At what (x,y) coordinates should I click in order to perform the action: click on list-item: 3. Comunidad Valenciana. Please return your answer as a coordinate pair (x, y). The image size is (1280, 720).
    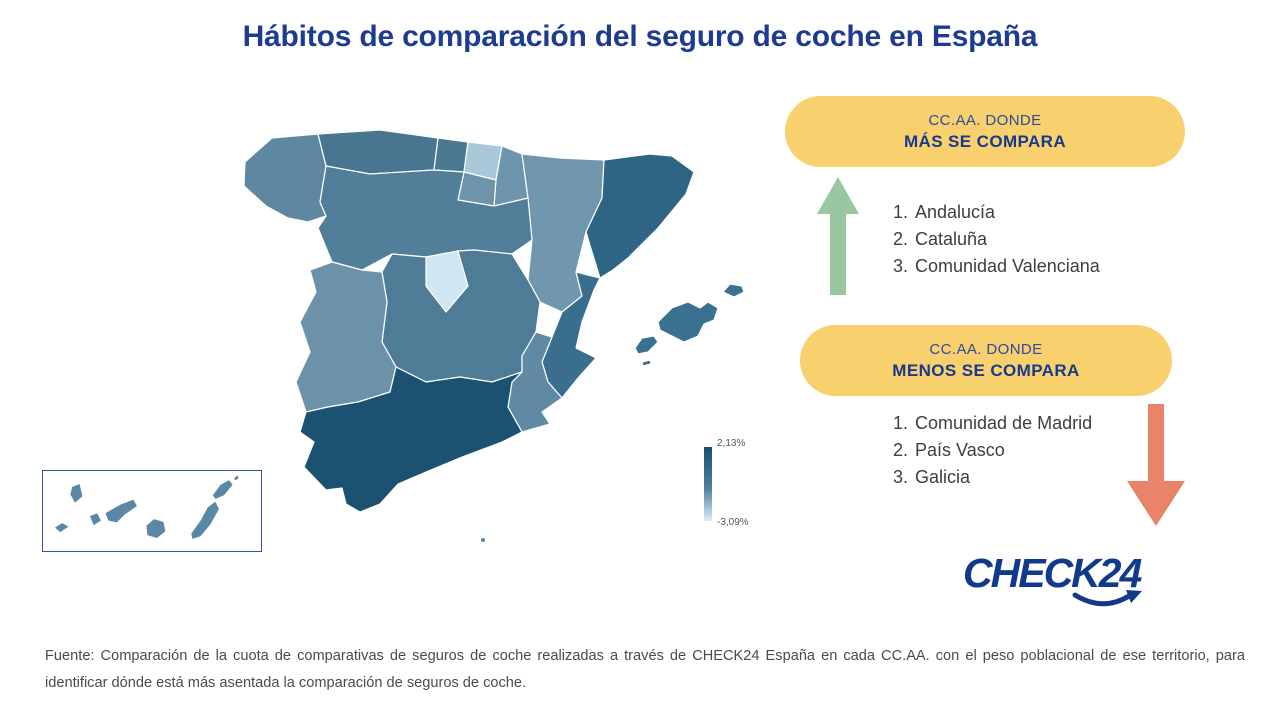
    Looking at the image, I should click on (993, 266).